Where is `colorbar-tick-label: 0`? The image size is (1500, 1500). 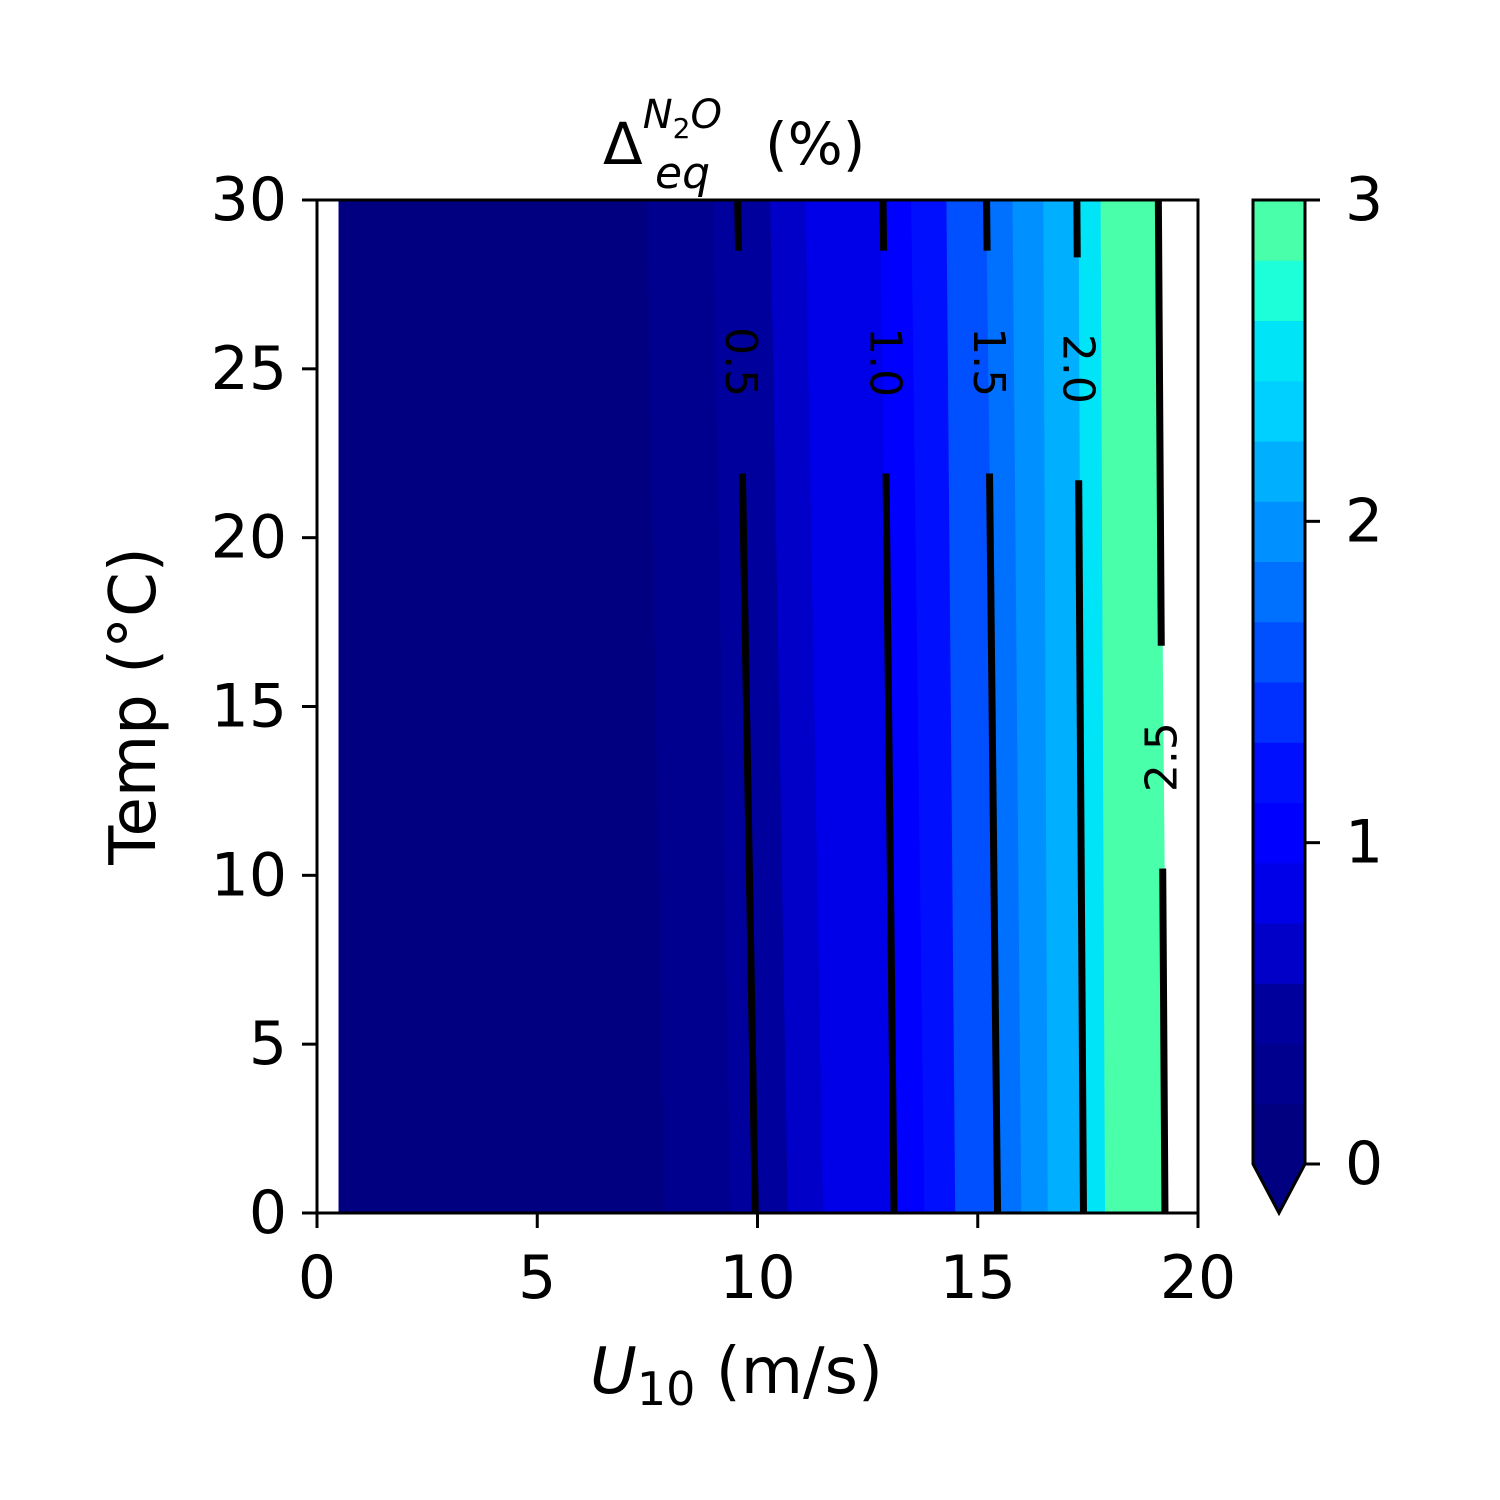
colorbar-tick-label: 0 is located at coordinates (1364, 1164).